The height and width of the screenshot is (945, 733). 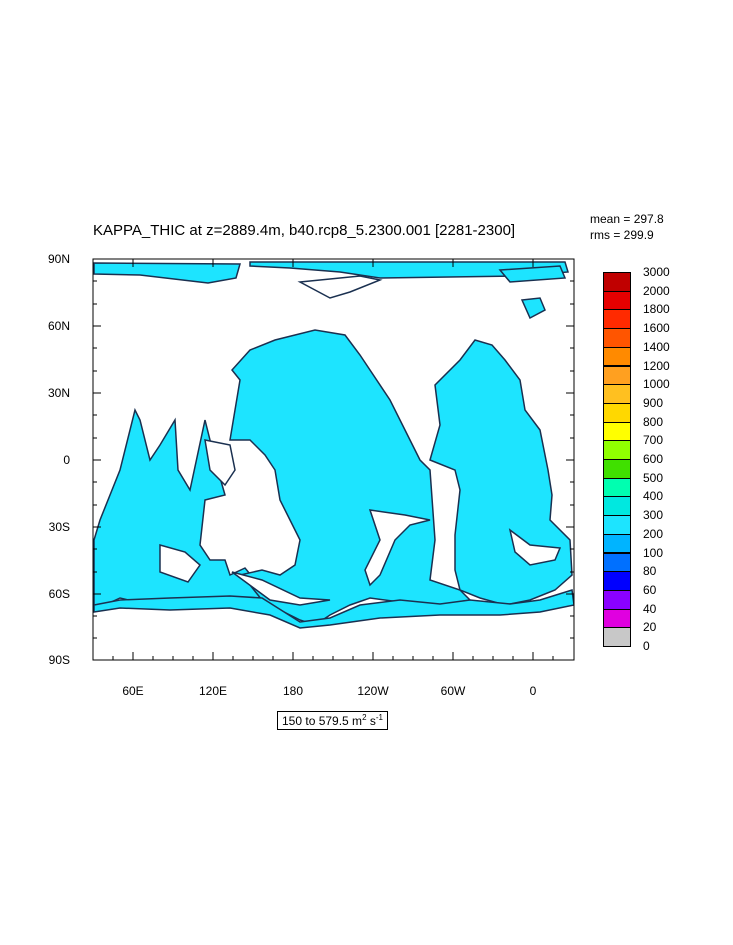 What do you see at coordinates (58, 393) in the screenshot?
I see `lat-label-30n: 30N` at bounding box center [58, 393].